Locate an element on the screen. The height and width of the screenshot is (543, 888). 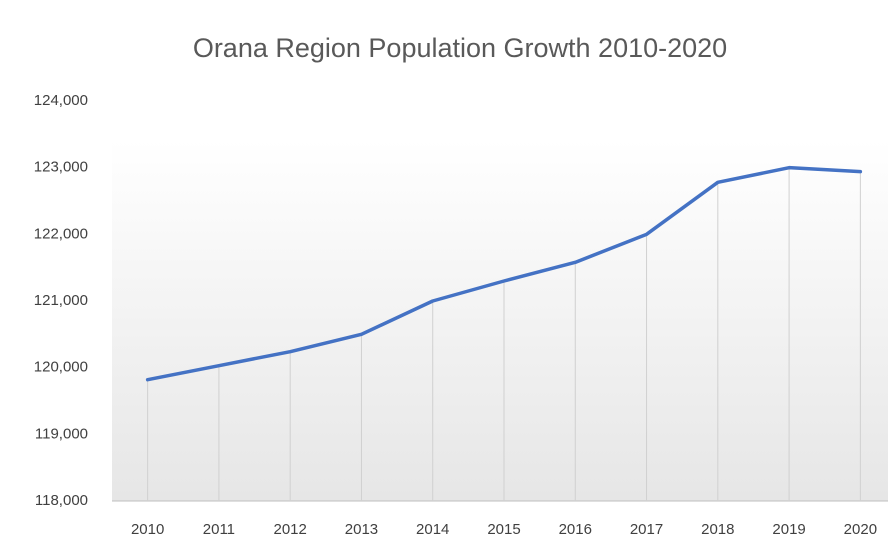
y-tick-label: 120,000 is located at coordinates (61, 367).